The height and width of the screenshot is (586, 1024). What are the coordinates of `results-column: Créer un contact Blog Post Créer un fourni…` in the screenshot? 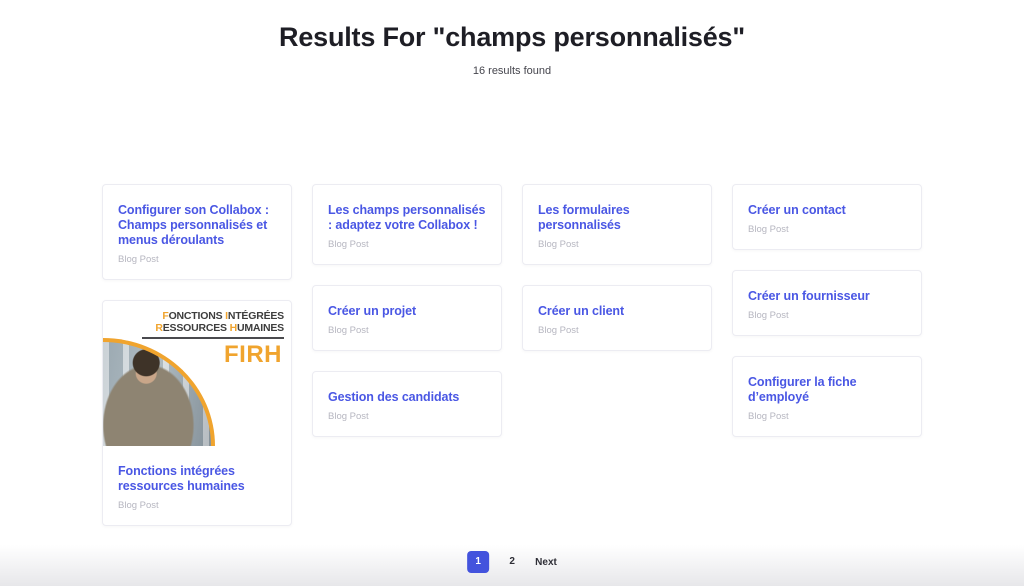 It's located at (827, 310).